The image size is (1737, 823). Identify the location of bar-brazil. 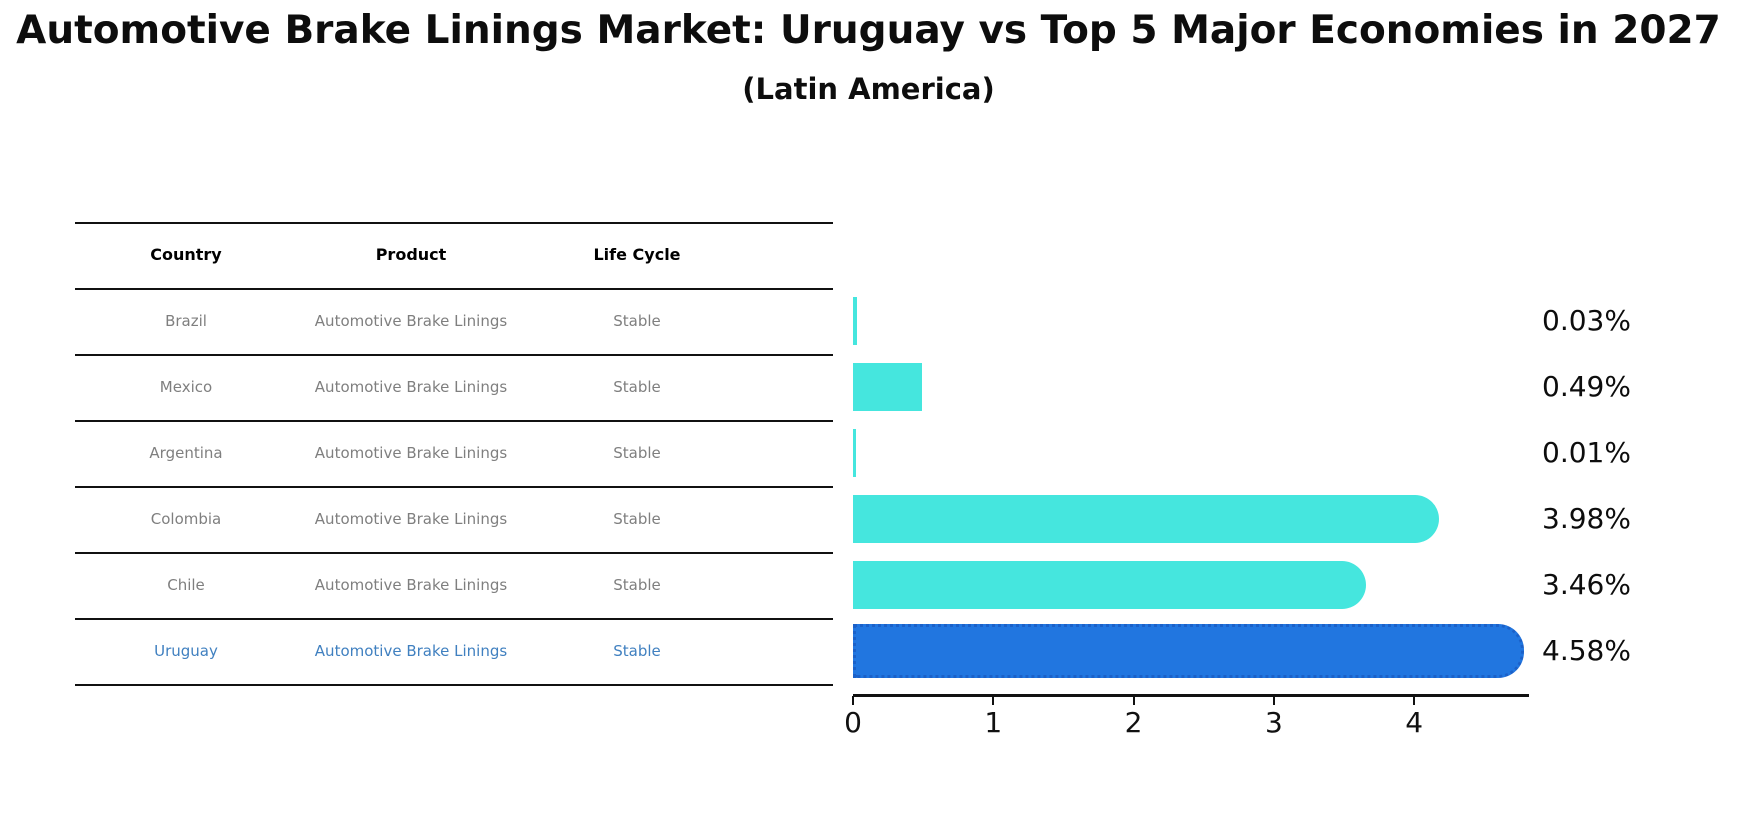
(855, 321).